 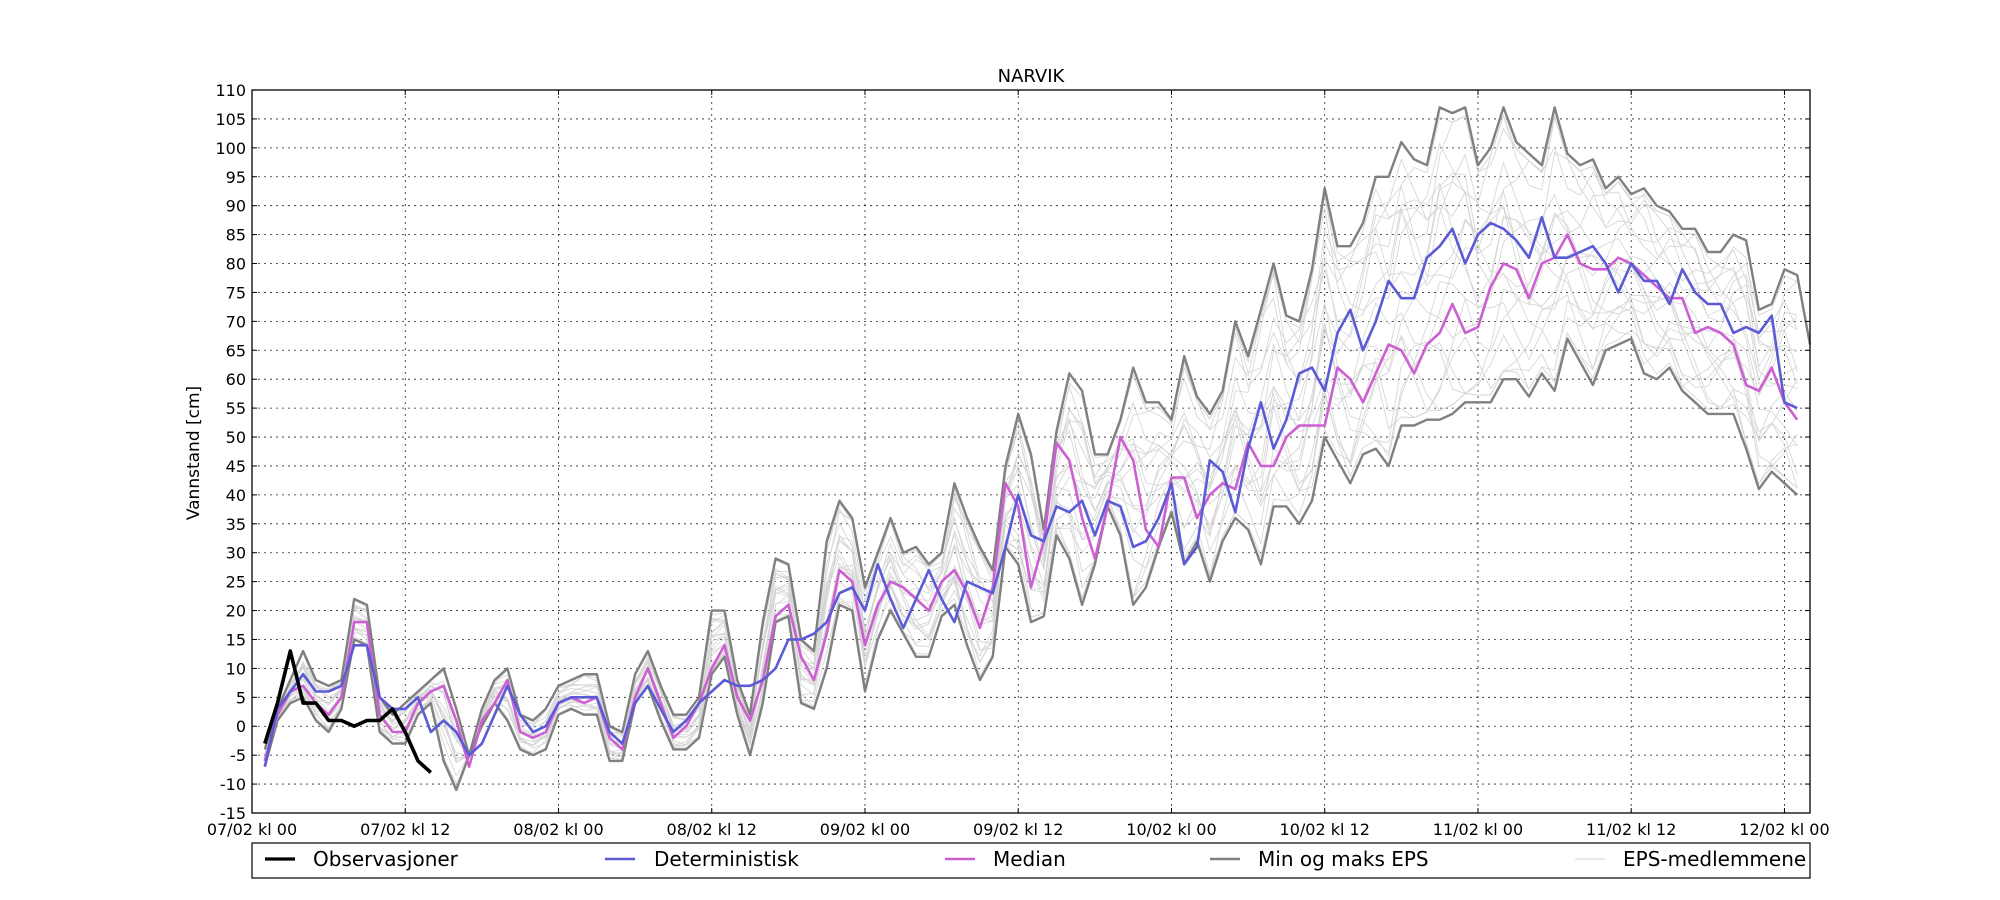 What do you see at coordinates (236, 379) in the screenshot?
I see `y-tick-label: 60` at bounding box center [236, 379].